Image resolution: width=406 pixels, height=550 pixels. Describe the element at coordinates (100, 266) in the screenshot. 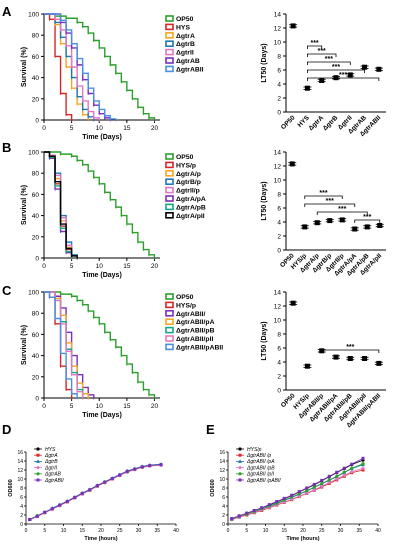

I see `x-tick-label: 10` at that location.